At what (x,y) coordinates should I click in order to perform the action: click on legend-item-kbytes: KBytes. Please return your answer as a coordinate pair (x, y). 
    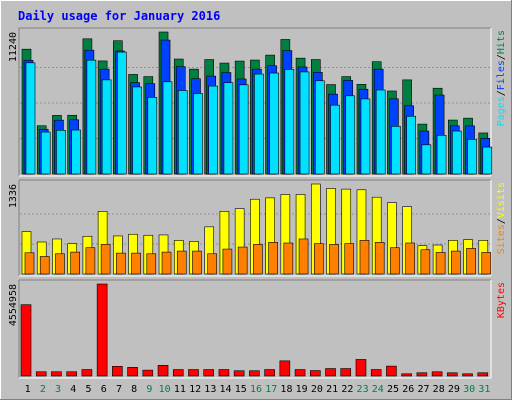
    Looking at the image, I should click on (501, 300).